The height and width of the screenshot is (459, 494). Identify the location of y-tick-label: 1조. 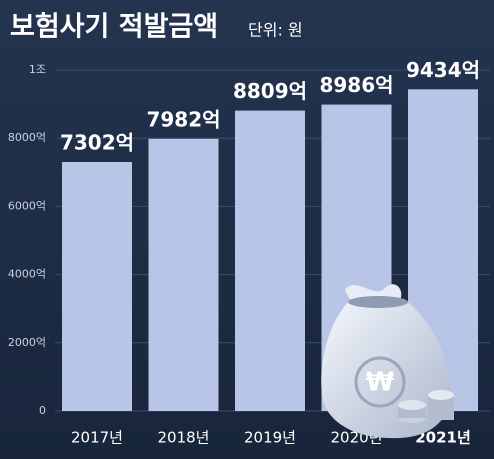
(37, 69).